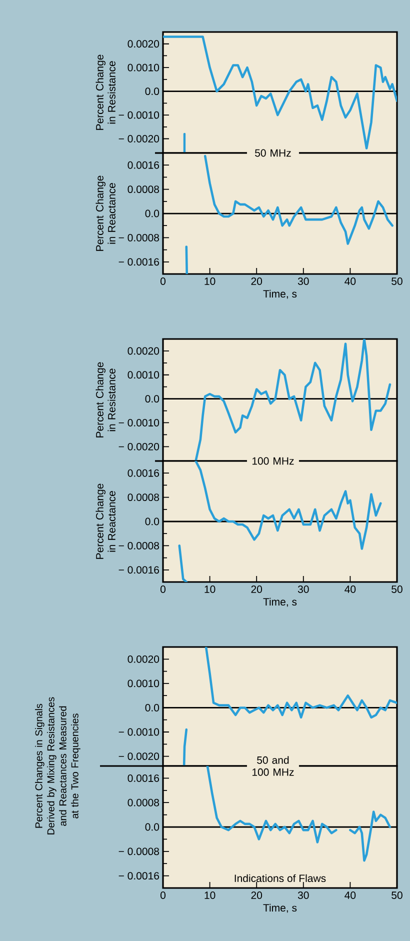 This screenshot has height=941, width=410. What do you see at coordinates (280, 878) in the screenshot?
I see `annotation: Indications of Flaws` at bounding box center [280, 878].